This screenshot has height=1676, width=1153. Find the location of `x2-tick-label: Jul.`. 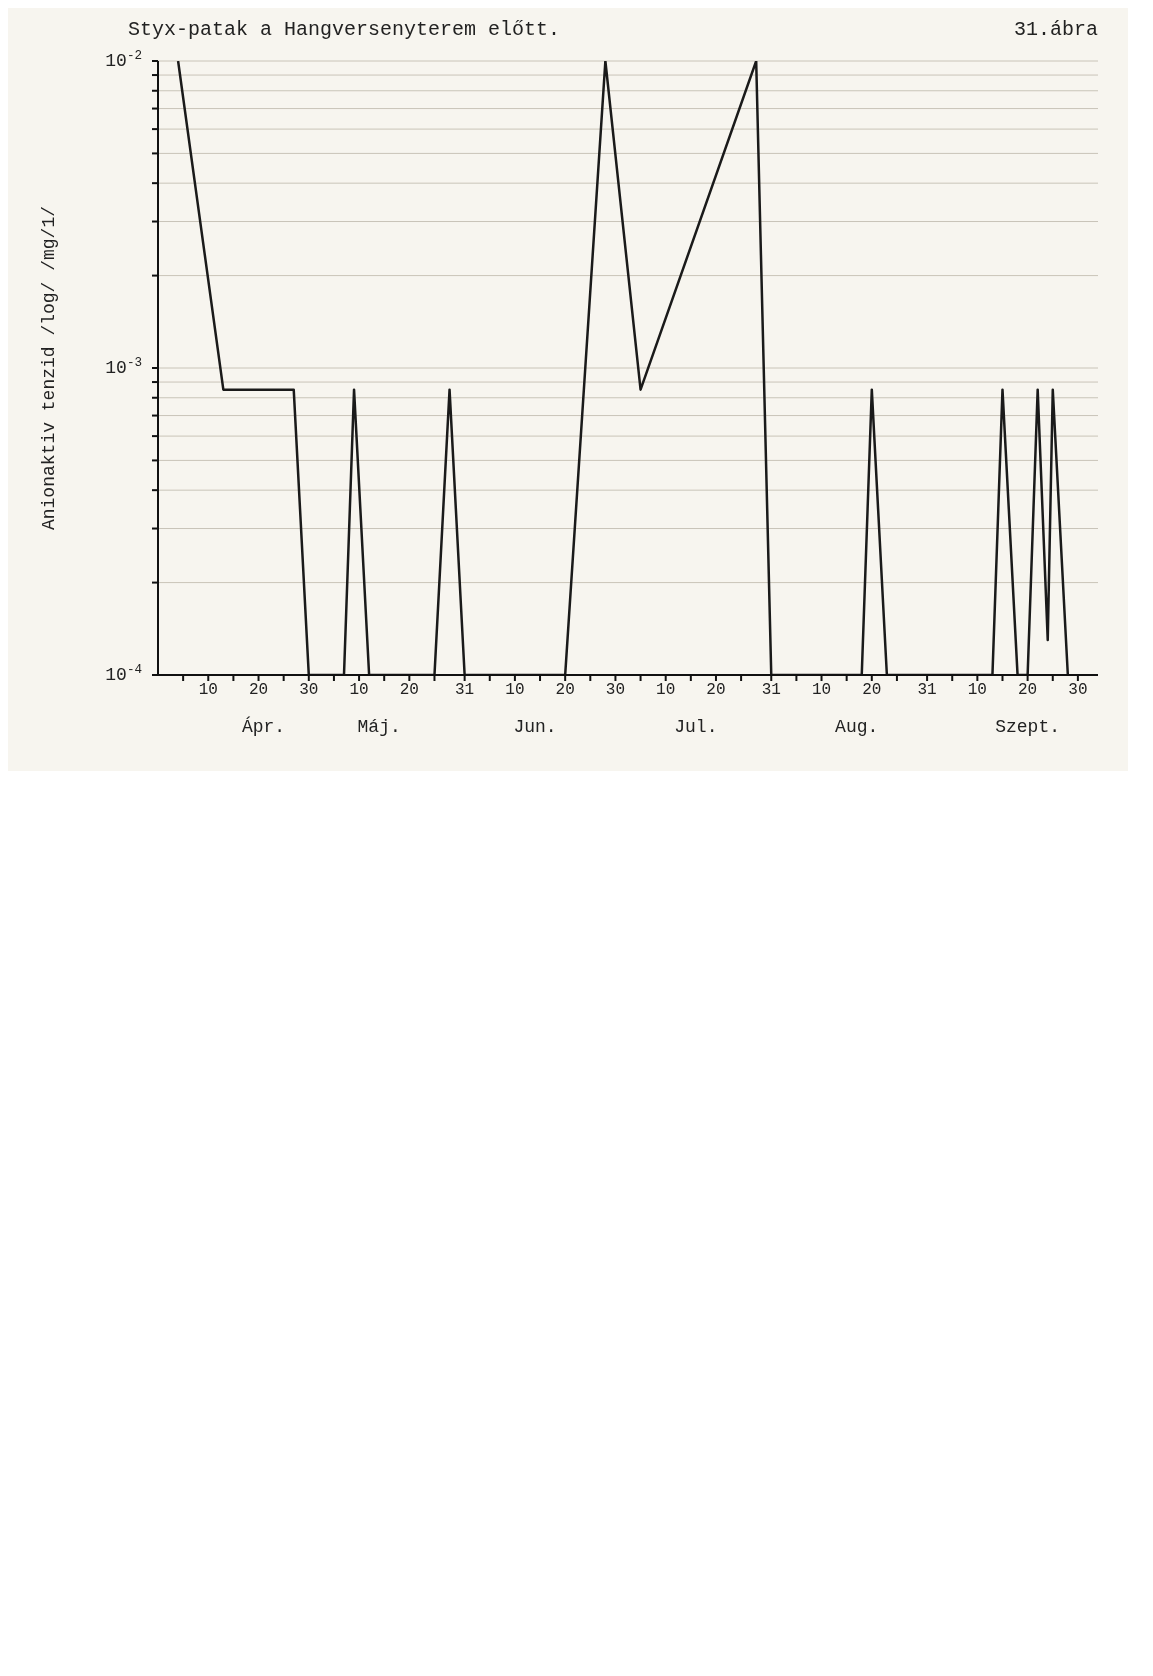

x2-tick-label: Jul. is located at coordinates (696, 726).